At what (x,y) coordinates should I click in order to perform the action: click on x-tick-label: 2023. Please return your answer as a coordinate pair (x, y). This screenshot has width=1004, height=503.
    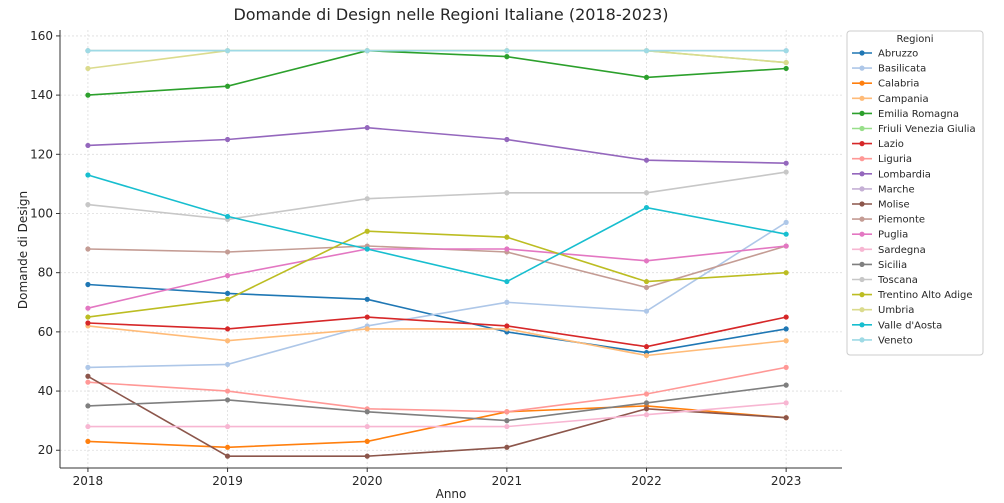
    Looking at the image, I should click on (786, 481).